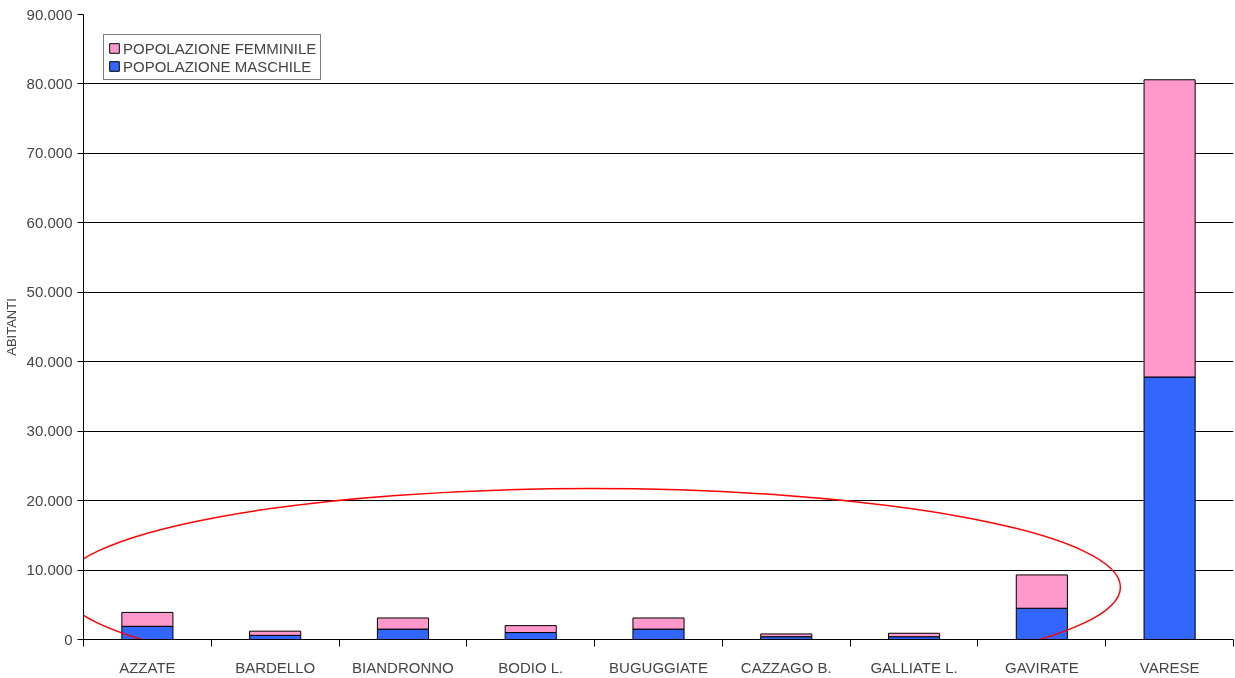 The image size is (1235, 678). Describe the element at coordinates (217, 66) in the screenshot. I see `legend-label: POPOLAZIONE MASCHILE` at that location.